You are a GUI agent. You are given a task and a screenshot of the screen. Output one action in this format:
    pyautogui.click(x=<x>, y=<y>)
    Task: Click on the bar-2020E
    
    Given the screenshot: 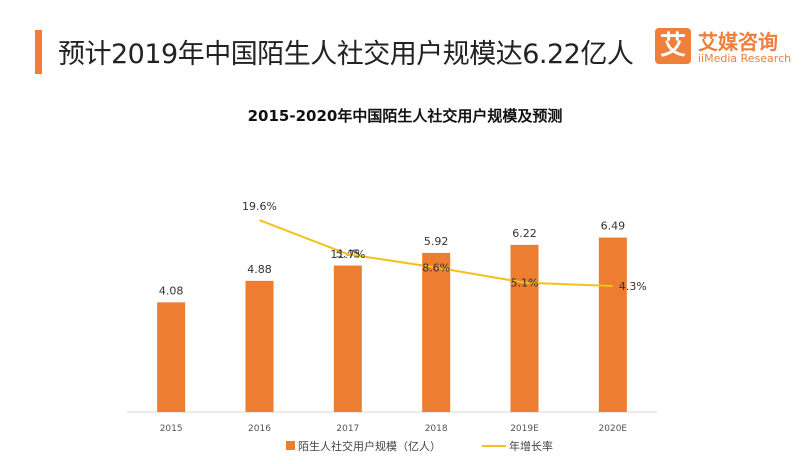 What is the action you would take?
    pyautogui.click(x=612, y=324)
    